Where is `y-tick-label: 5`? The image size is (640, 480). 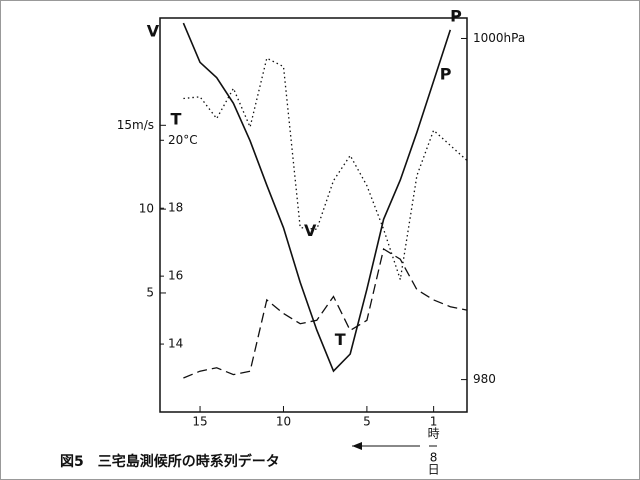 y-tick-label: 5 is located at coordinates (150, 292).